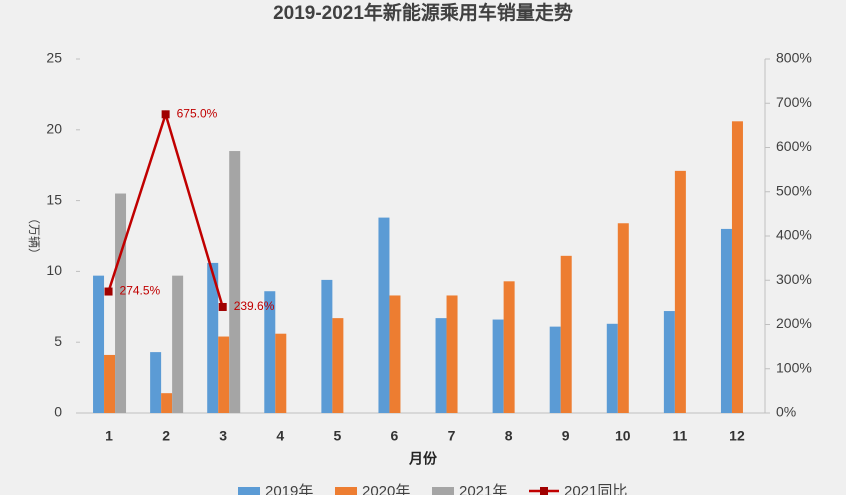  I want to click on x-tick-label: 12, so click(737, 436).